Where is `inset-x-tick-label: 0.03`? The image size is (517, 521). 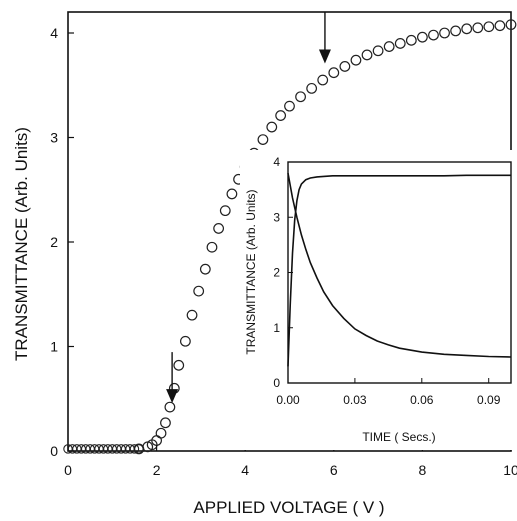 inset-x-tick-label: 0.03 is located at coordinates (355, 400).